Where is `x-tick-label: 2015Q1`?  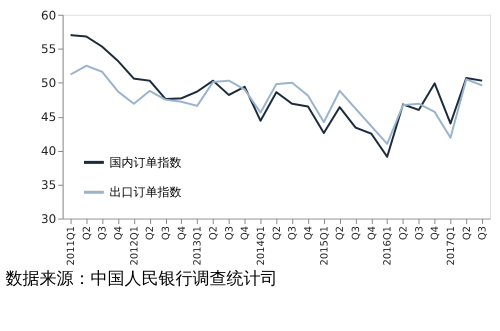
x-tick-label: 2015Q1 is located at coordinates (324, 246).